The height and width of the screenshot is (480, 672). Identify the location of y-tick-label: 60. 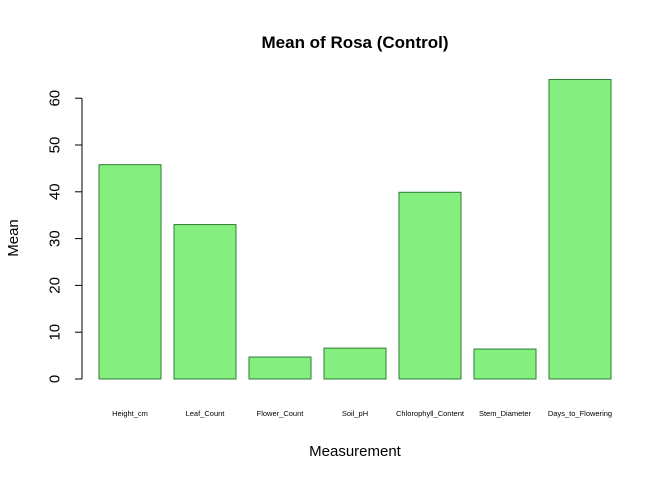
(55, 98).